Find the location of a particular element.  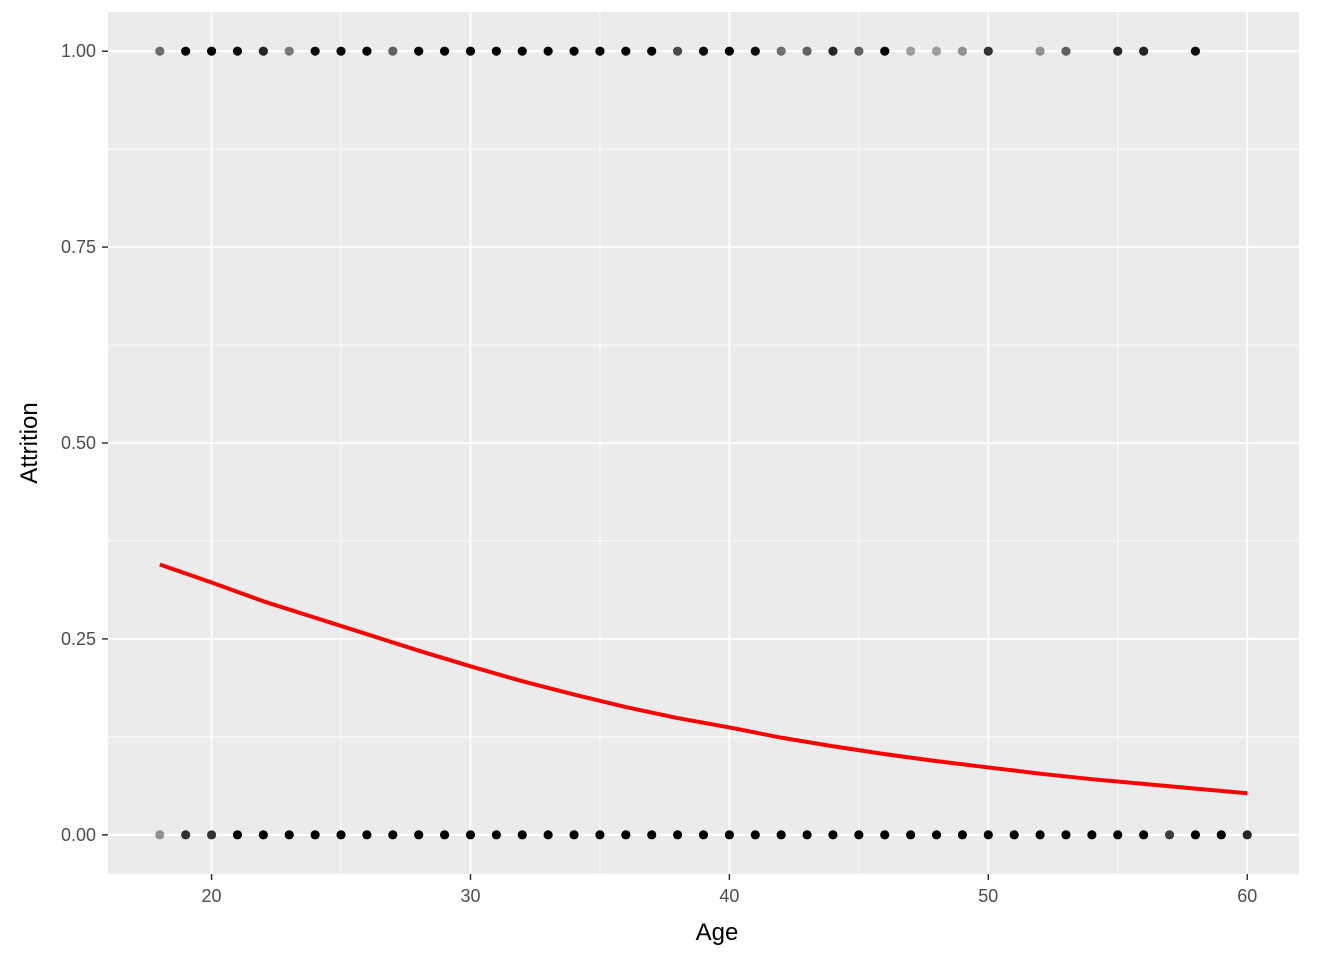

y-axis-title: Attrition is located at coordinates (29, 442).